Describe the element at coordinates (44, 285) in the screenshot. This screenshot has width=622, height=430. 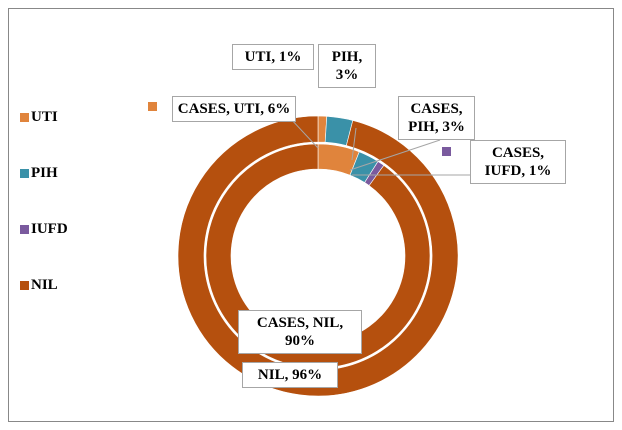
I see `legend-label: NIL` at that location.